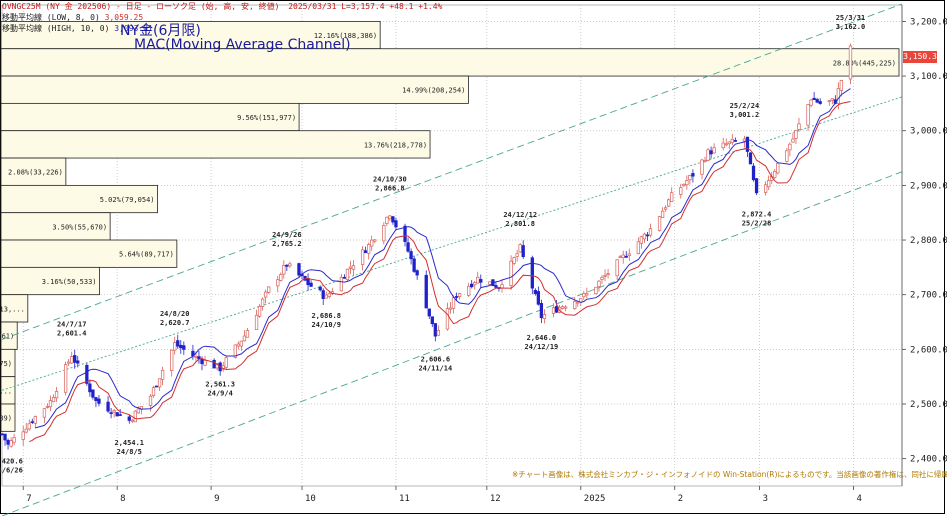  What do you see at coordinates (928, 132) in the screenshot?
I see `y-tick-label: 3,000.0` at bounding box center [928, 132].